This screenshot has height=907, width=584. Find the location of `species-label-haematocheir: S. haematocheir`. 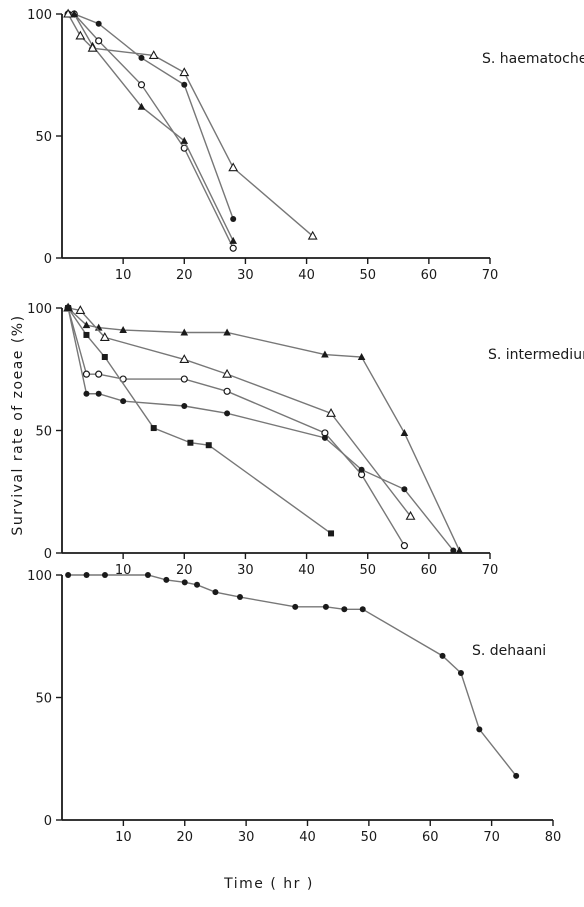

species-label-haematocheir: S. haematocheir is located at coordinates (533, 59).